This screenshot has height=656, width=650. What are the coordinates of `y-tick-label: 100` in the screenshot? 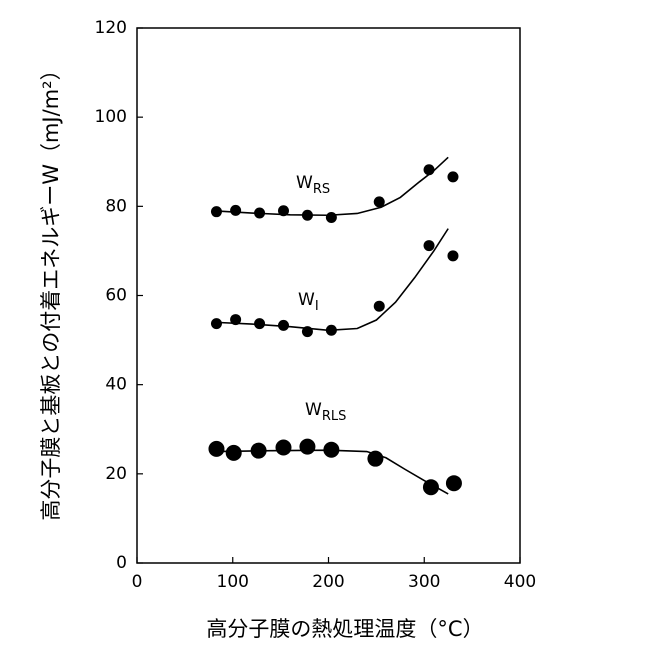 It's located at (111, 117).